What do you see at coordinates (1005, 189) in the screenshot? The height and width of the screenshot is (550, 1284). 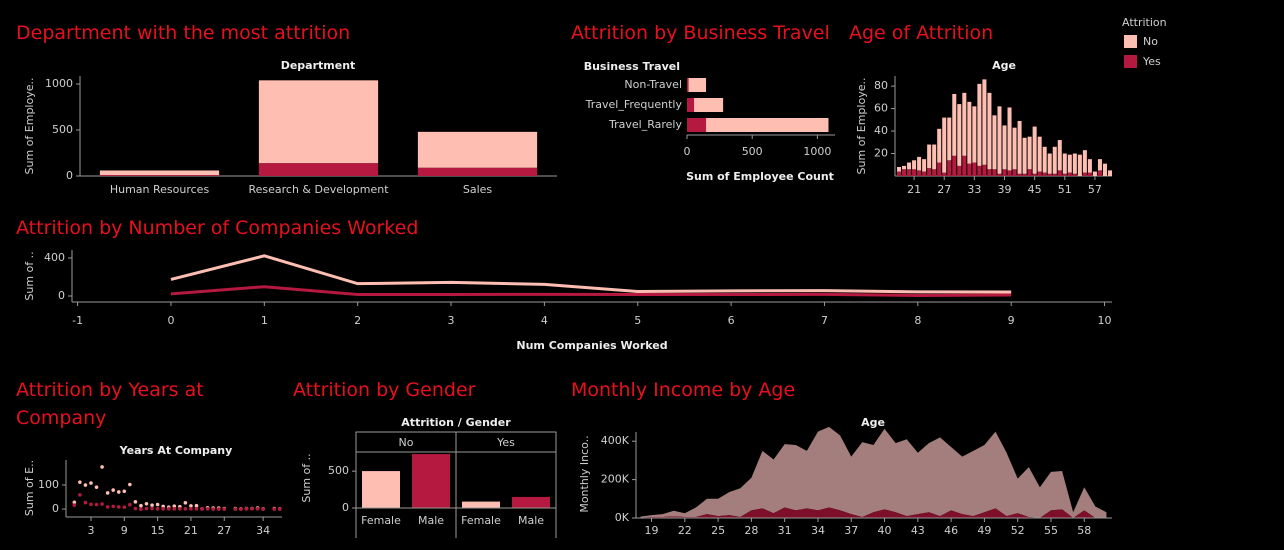 I see `x-tick-label: 39` at bounding box center [1005, 189].